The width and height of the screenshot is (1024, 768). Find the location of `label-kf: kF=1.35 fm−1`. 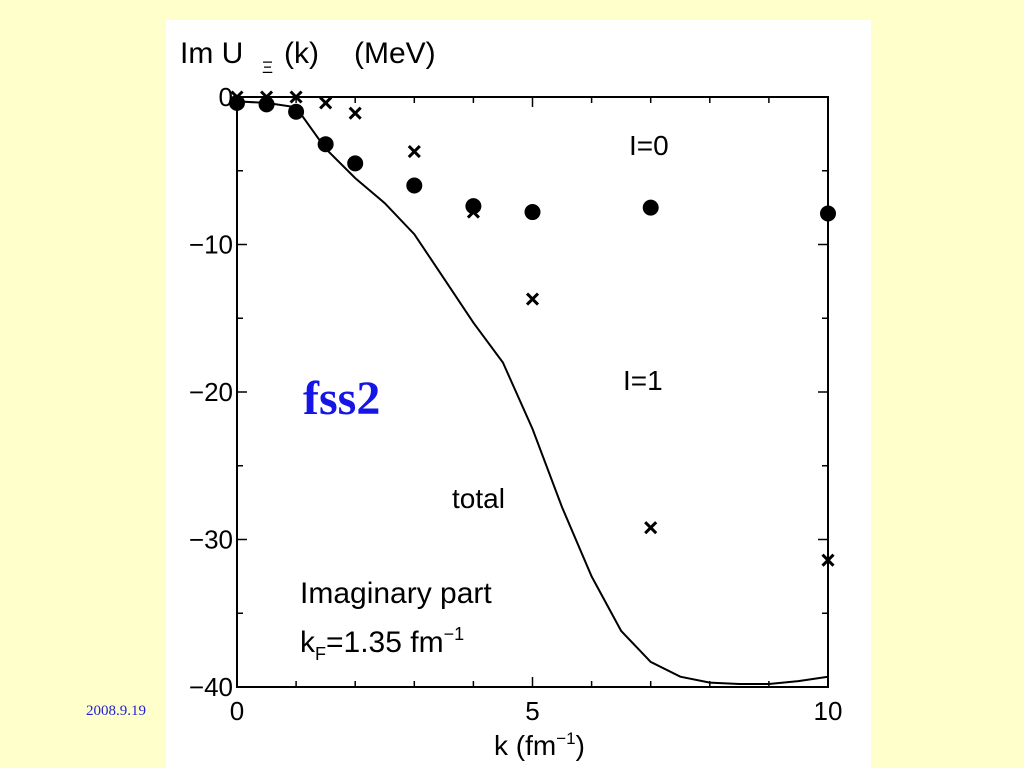

label-kf: kF=1.35 fm−1 is located at coordinates (382, 644).